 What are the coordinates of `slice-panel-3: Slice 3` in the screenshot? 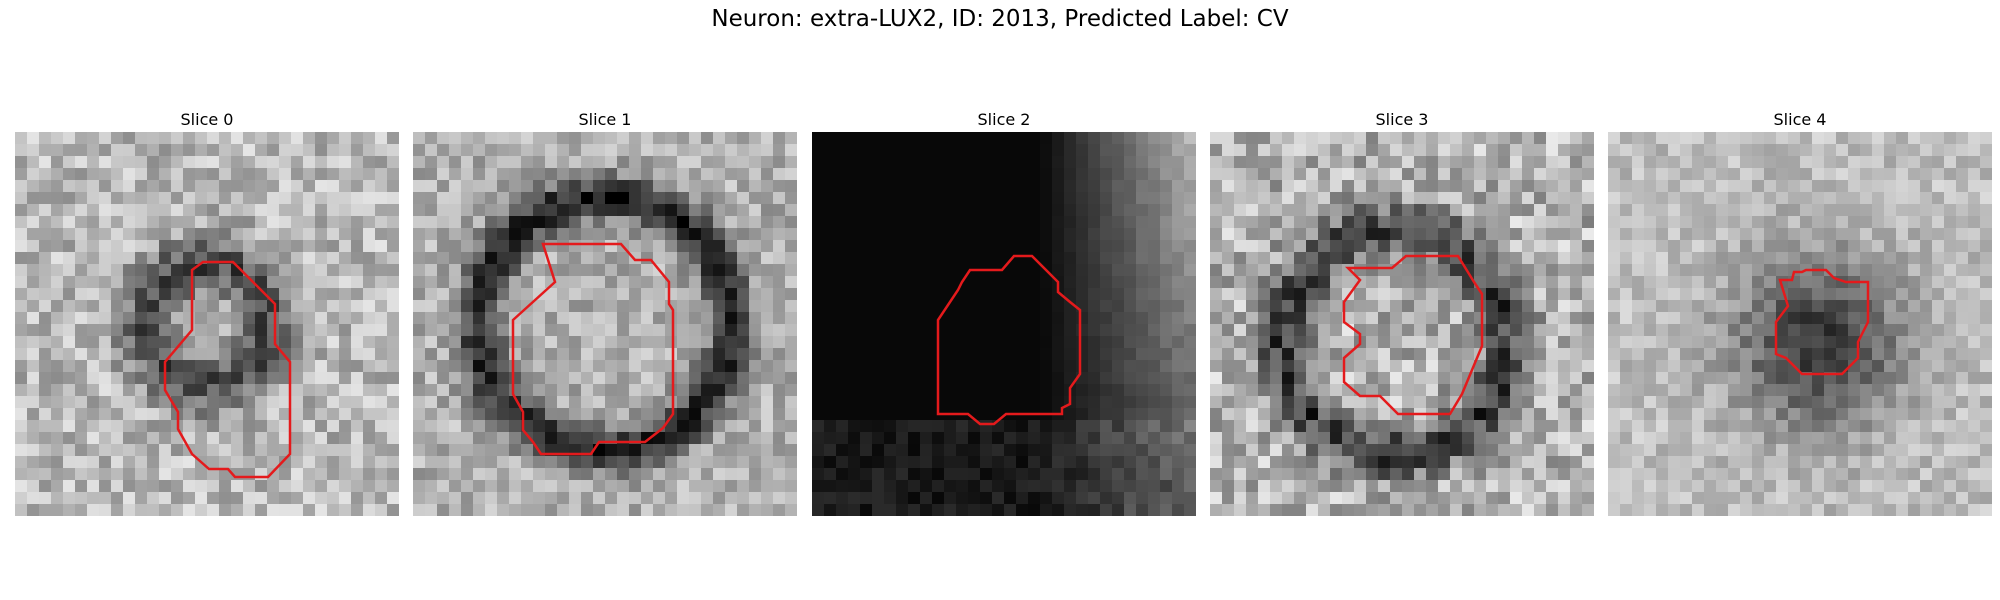 It's located at (1402, 312).